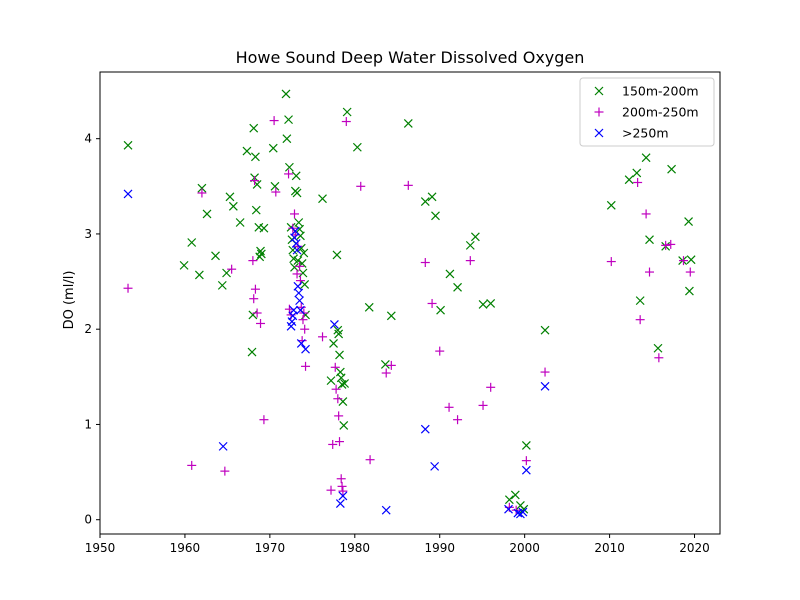 Image resolution: width=800 pixels, height=600 pixels. Describe the element at coordinates (660, 91) in the screenshot. I see `legend-label: 150m-200m` at that location.